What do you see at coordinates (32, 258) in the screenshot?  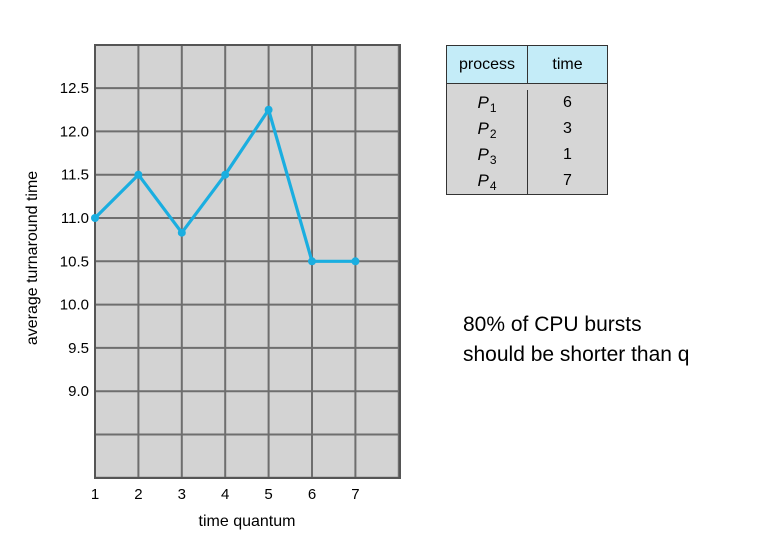 I see `y-axis-title: average turnaround time` at bounding box center [32, 258].